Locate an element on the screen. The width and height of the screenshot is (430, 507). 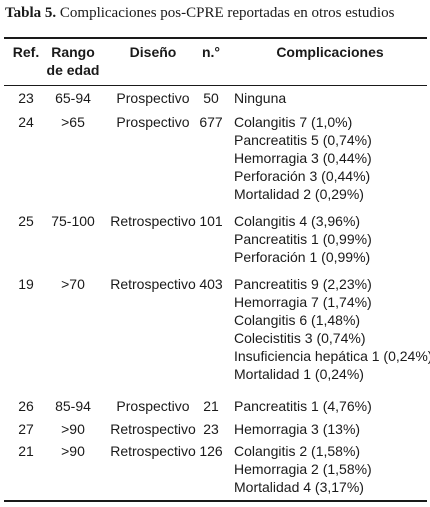
header-age-range: Rango de edad is located at coordinates (73, 61).